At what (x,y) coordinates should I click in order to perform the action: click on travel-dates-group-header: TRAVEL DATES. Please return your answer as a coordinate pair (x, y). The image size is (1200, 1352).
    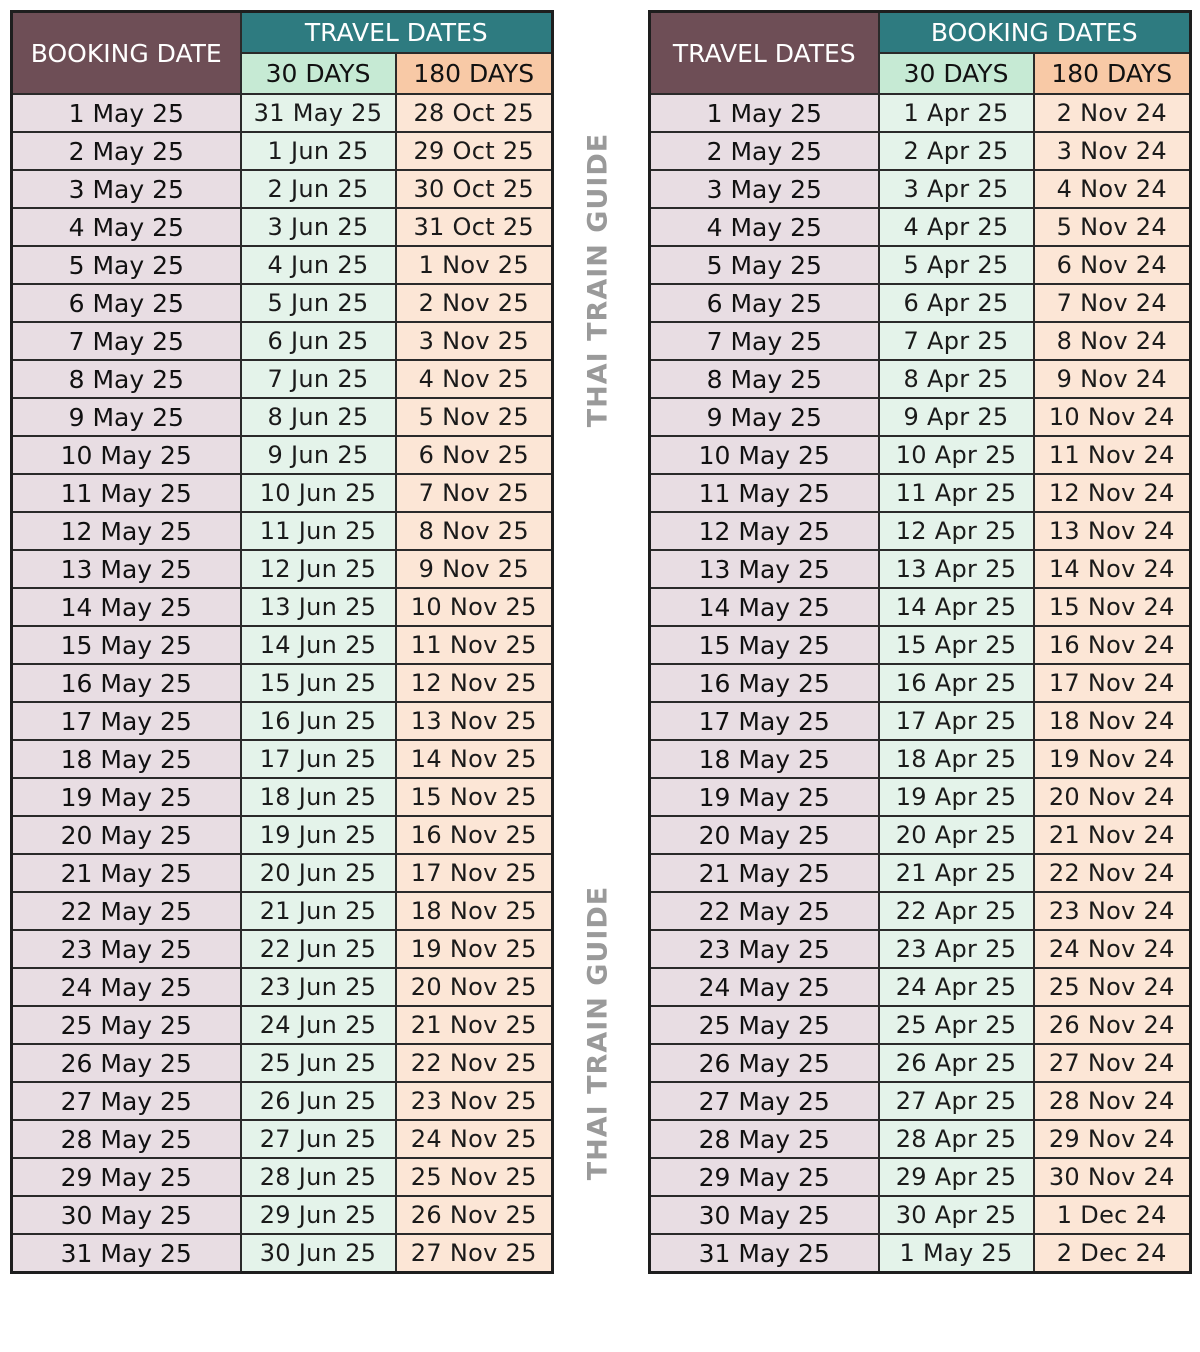
    Looking at the image, I should click on (396, 32).